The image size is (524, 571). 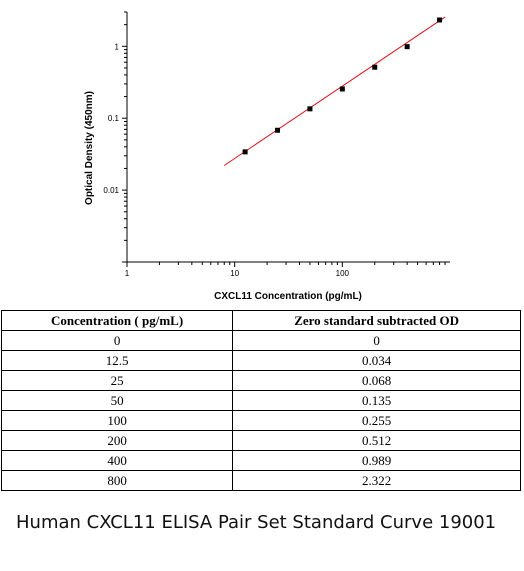 What do you see at coordinates (376, 460) in the screenshot?
I see `od-cell: 0.989` at bounding box center [376, 460].